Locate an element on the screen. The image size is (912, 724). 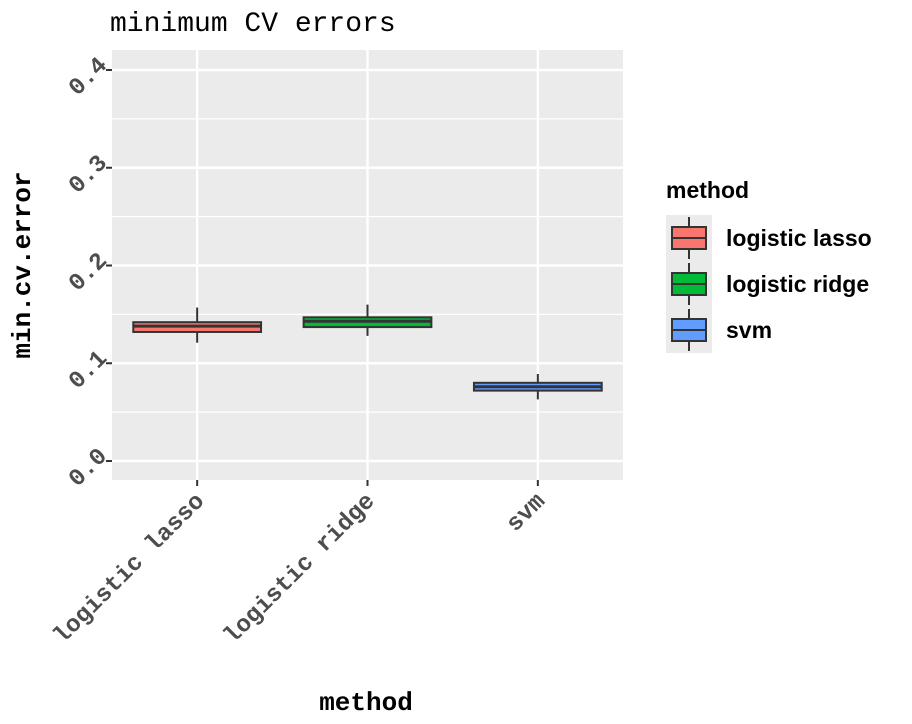
y-tick-label: 0.3 is located at coordinates (89, 175).